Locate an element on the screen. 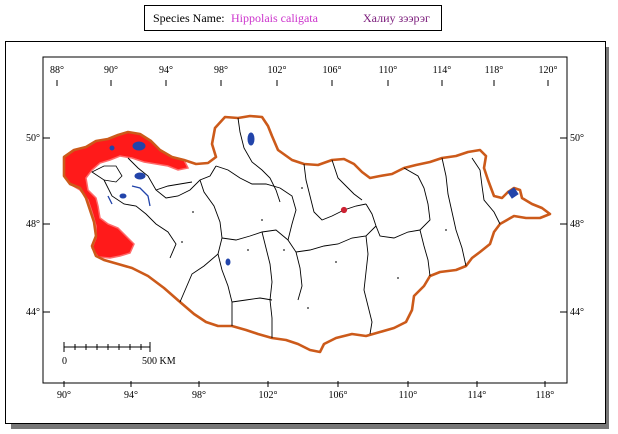 Image resolution: width=618 pixels, height=434 pixels. species-name-label: Species Name: is located at coordinates (189, 18).